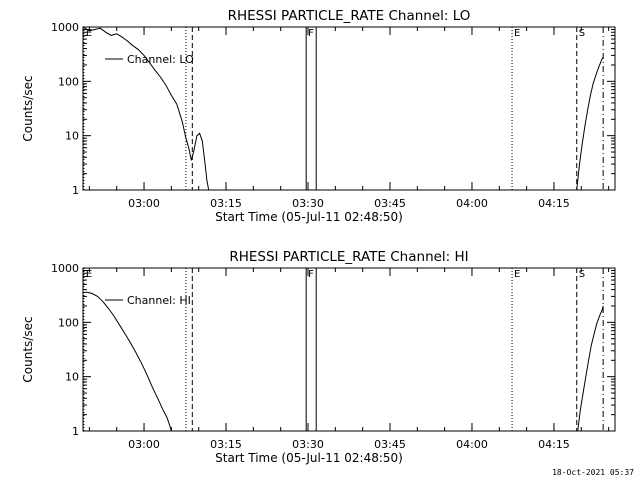 This screenshot has height=480, width=640. I want to click on legend-label: Channel: HI, so click(159, 300).